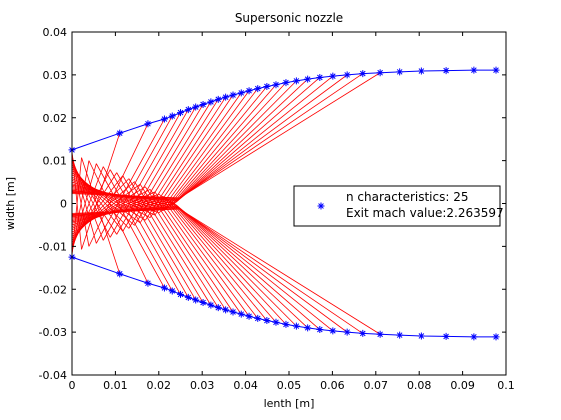 The height and width of the screenshot is (420, 561). I want to click on legend-marker-icon, so click(321, 206).